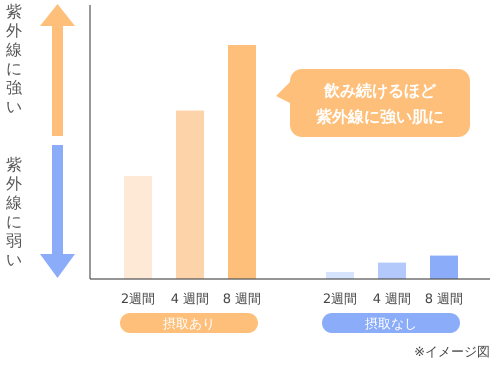 This screenshot has height=367, width=501. What do you see at coordinates (452, 352) in the screenshot?
I see `text: ※イメージ図` at bounding box center [452, 352].